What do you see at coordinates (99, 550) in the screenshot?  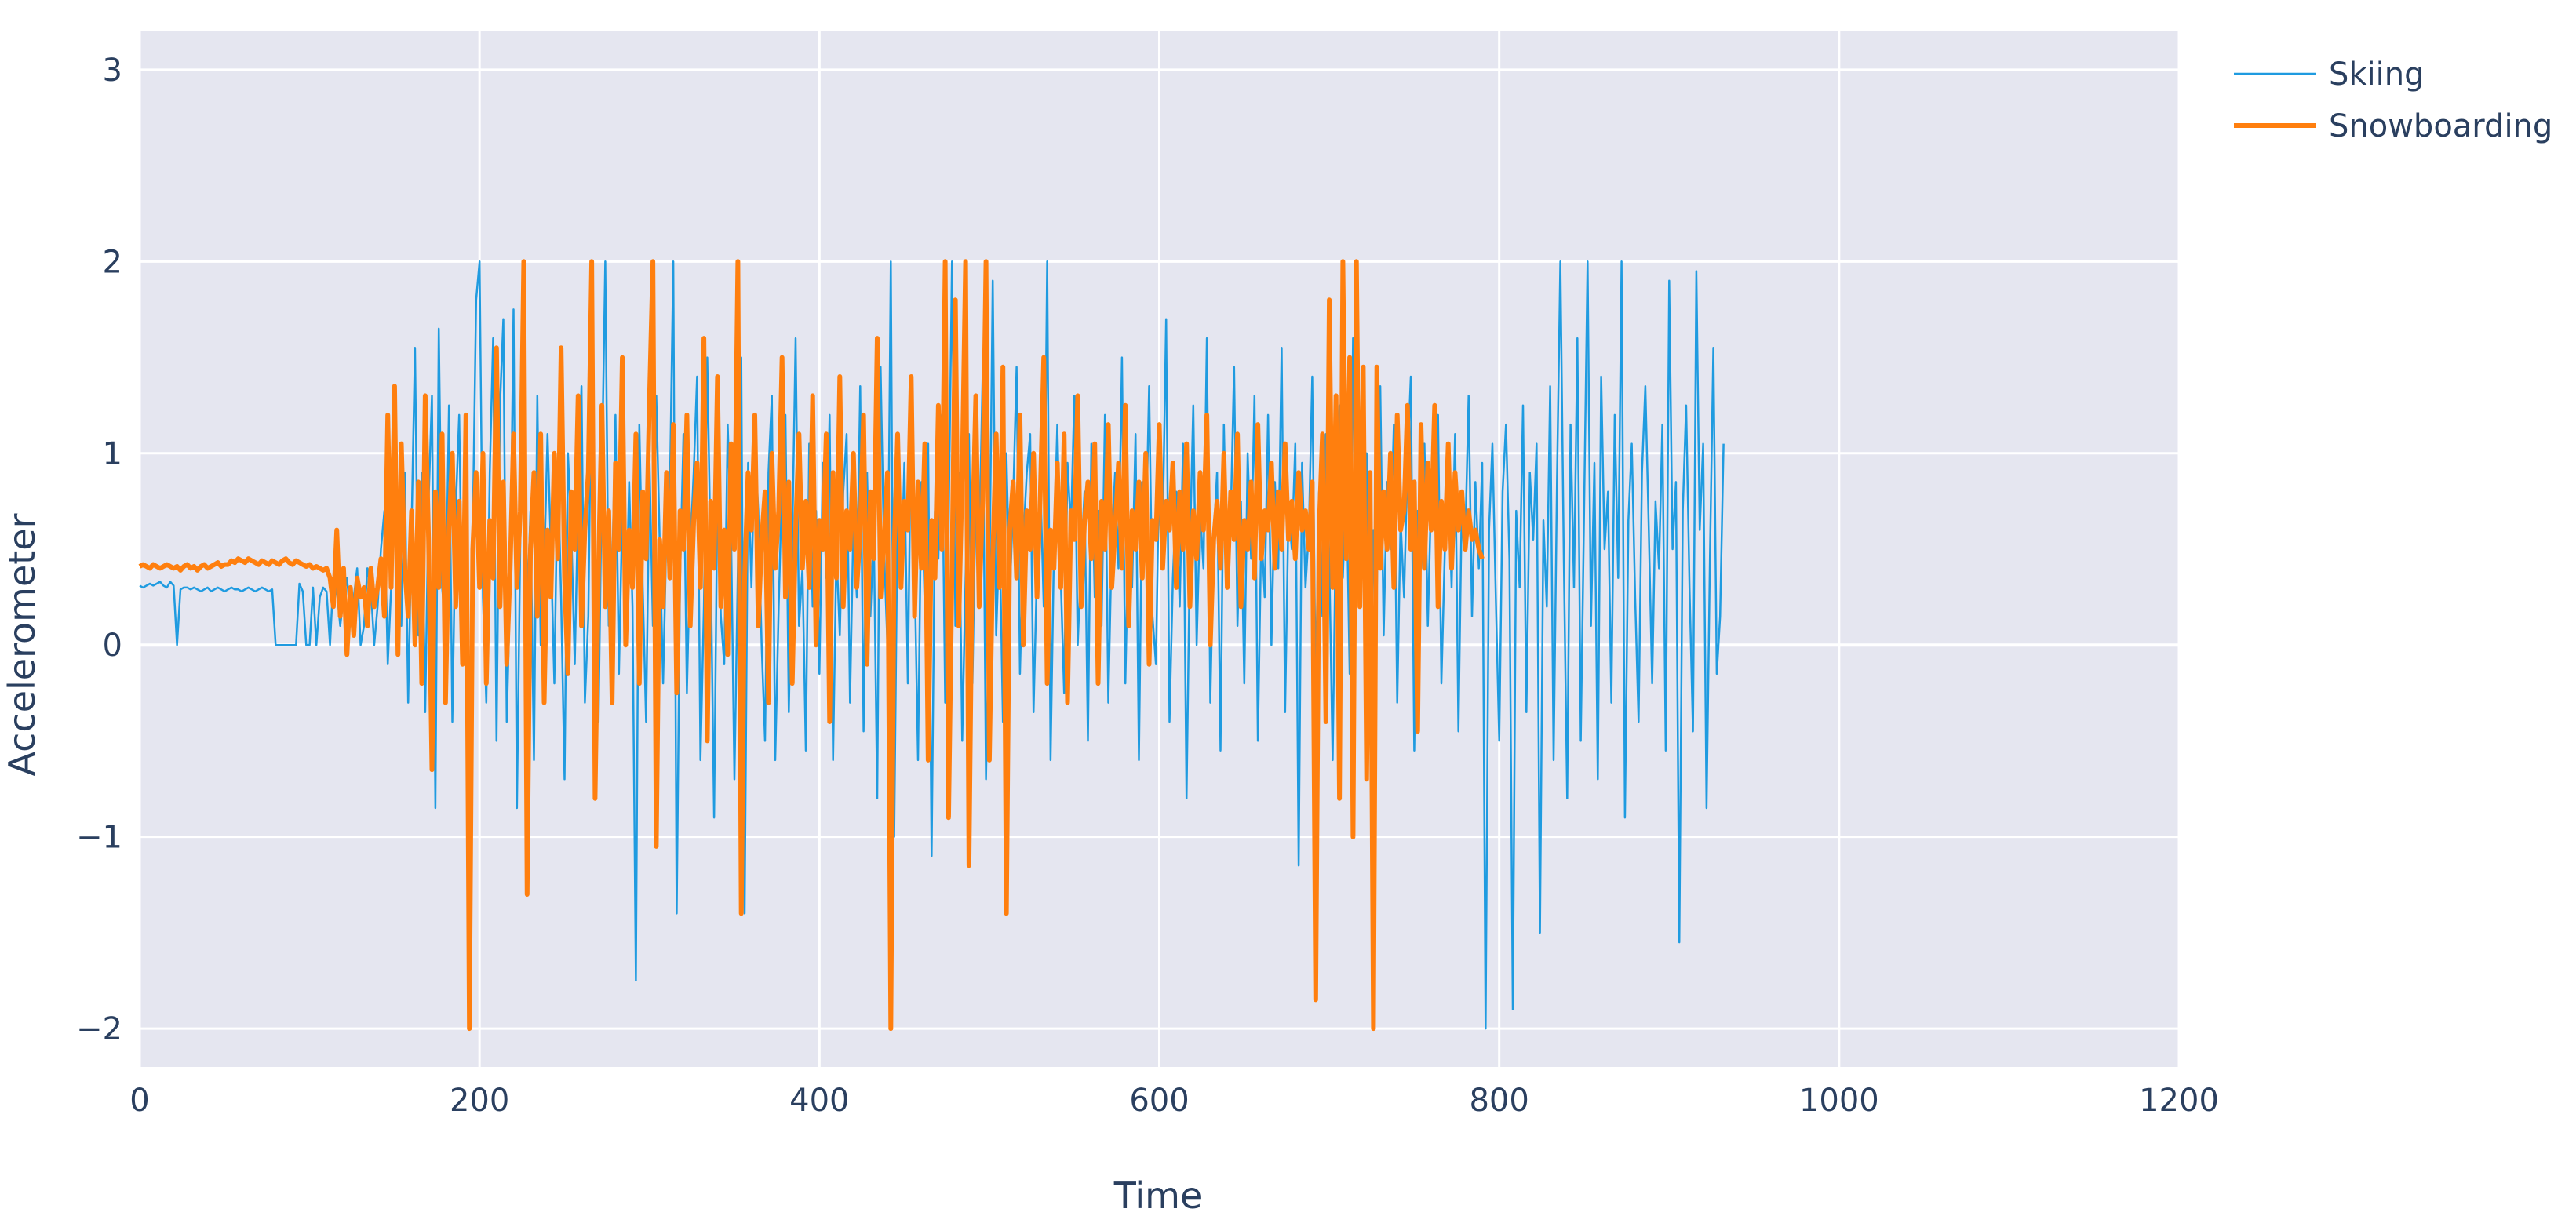 I see `y-axis-tick-labels: −2 −1 0 1 2 3` at bounding box center [99, 550].